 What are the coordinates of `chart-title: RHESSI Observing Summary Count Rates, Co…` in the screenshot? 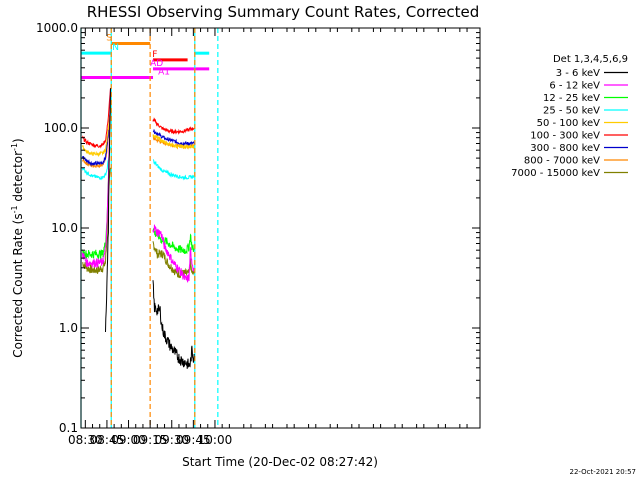 It's located at (283, 12).